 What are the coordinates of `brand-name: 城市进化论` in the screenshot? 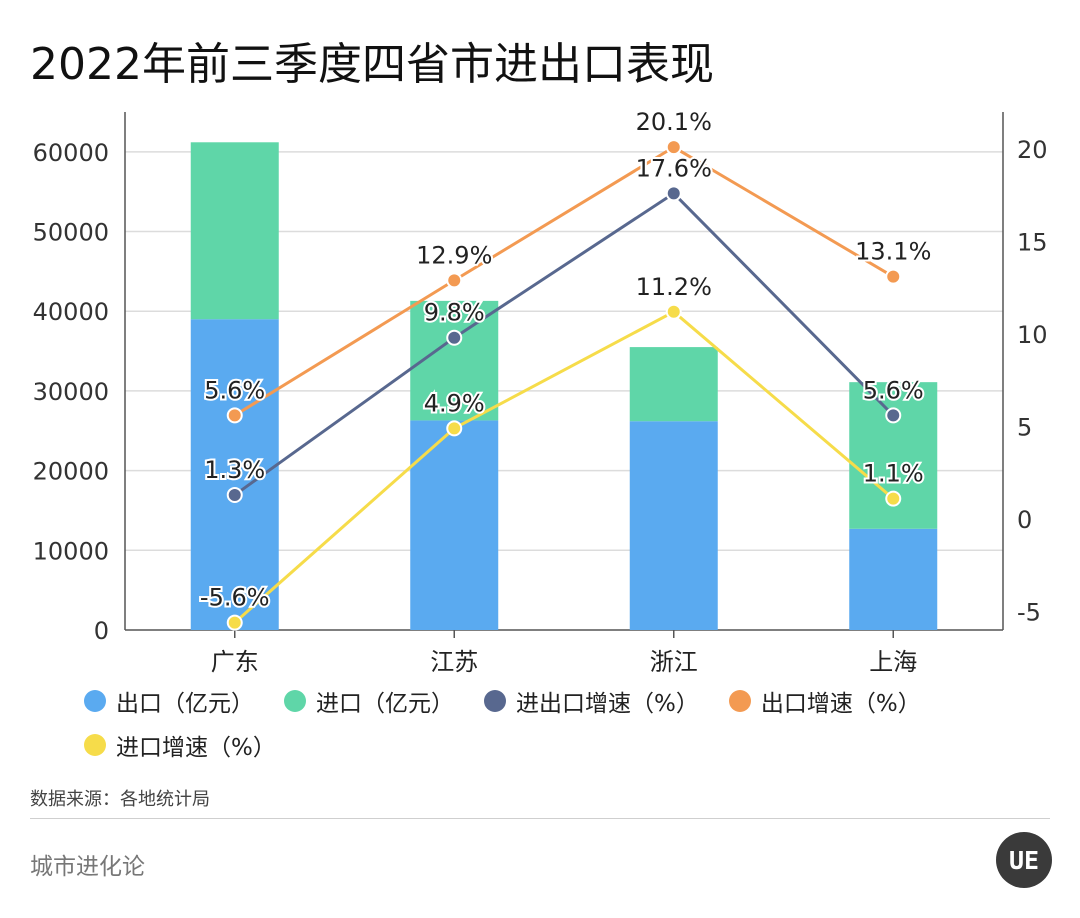 It's located at (87, 867).